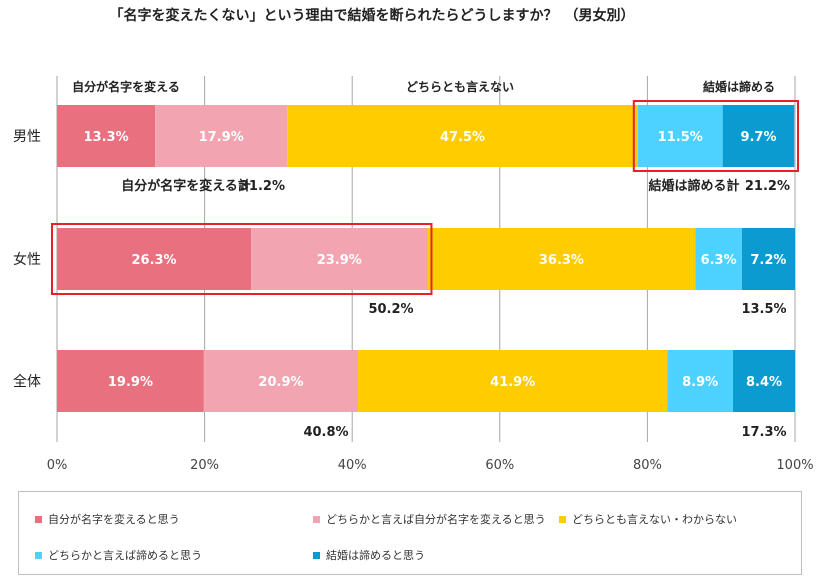 This screenshot has width=824, height=588. What do you see at coordinates (186, 186) in the screenshot?
I see `male-change-total-label: 自分が名字を変える計` at bounding box center [186, 186].